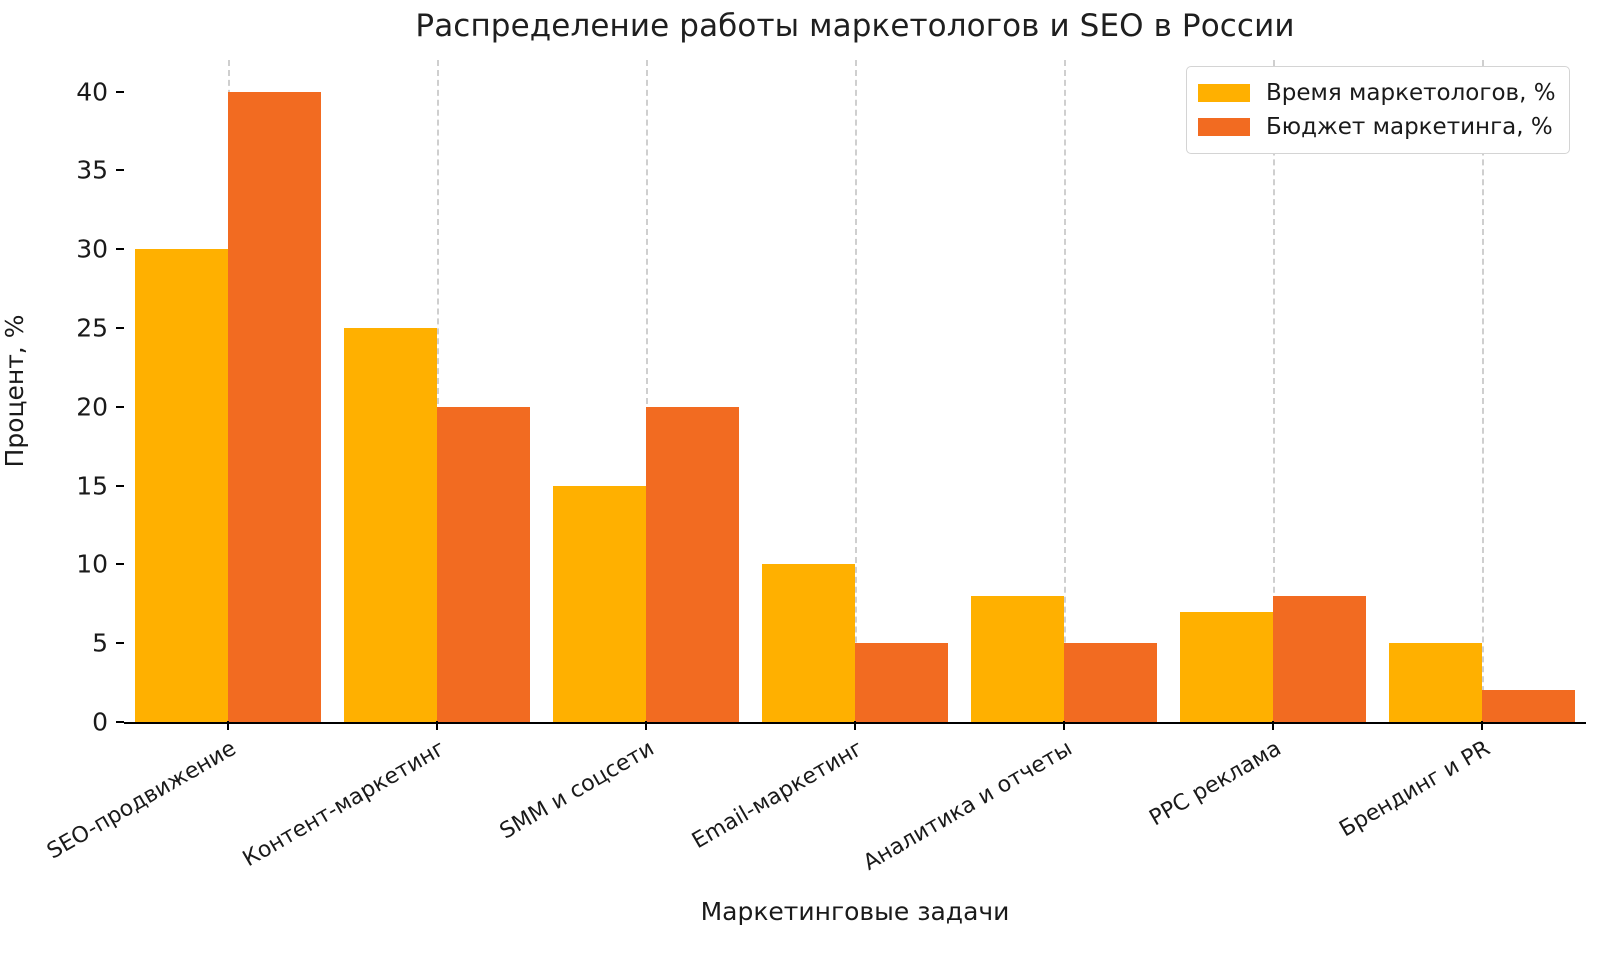  Describe the element at coordinates (92, 486) in the screenshot. I see `y-tick-label: 15` at that location.